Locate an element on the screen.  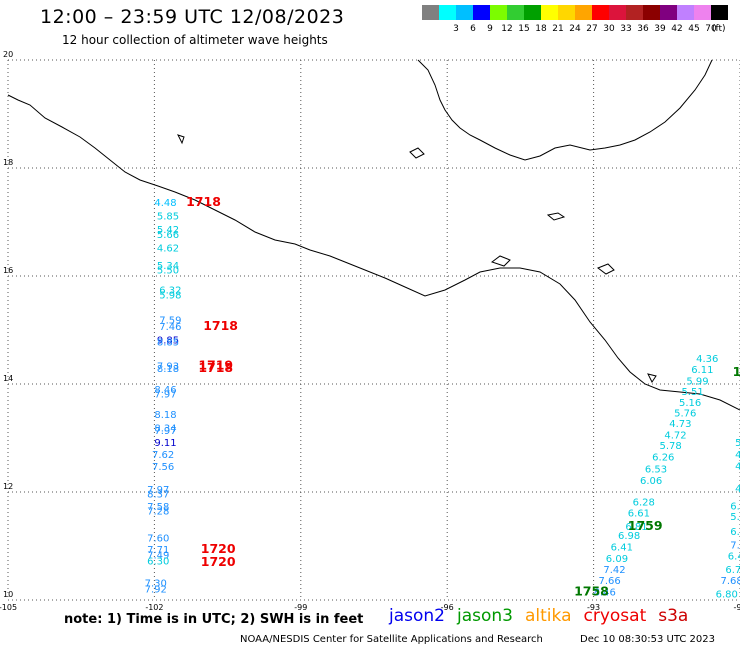
wave-height-value: 6.09 is located at coordinates (617, 559).